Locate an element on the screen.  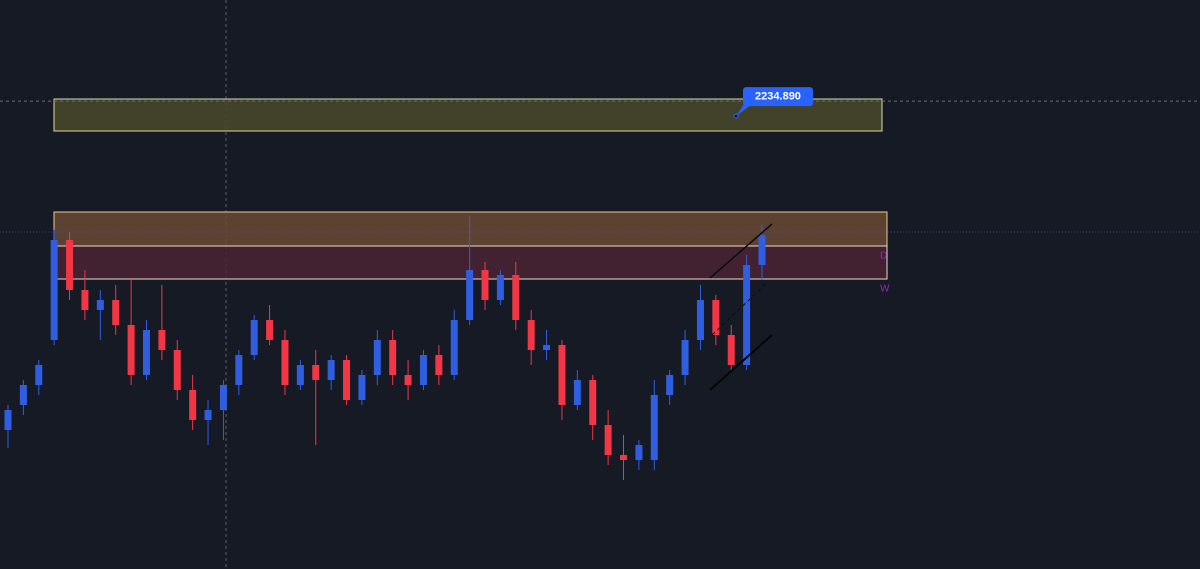
level-label: W is located at coordinates (885, 289).